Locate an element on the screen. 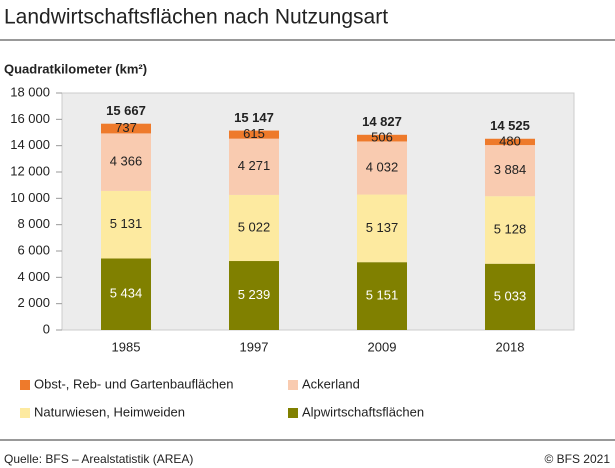  x-tick-label: 1997 is located at coordinates (254, 346).